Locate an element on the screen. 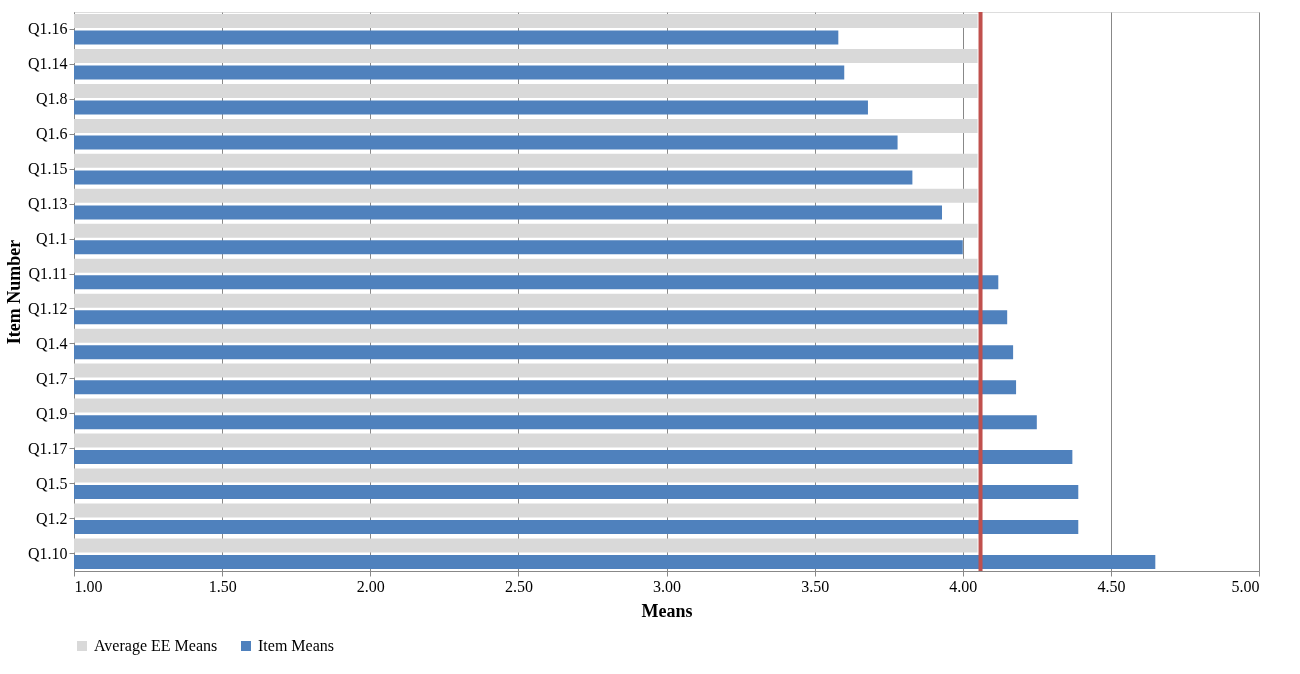 This screenshot has height=674, width=1300. legend-label: Item Means is located at coordinates (296, 645).